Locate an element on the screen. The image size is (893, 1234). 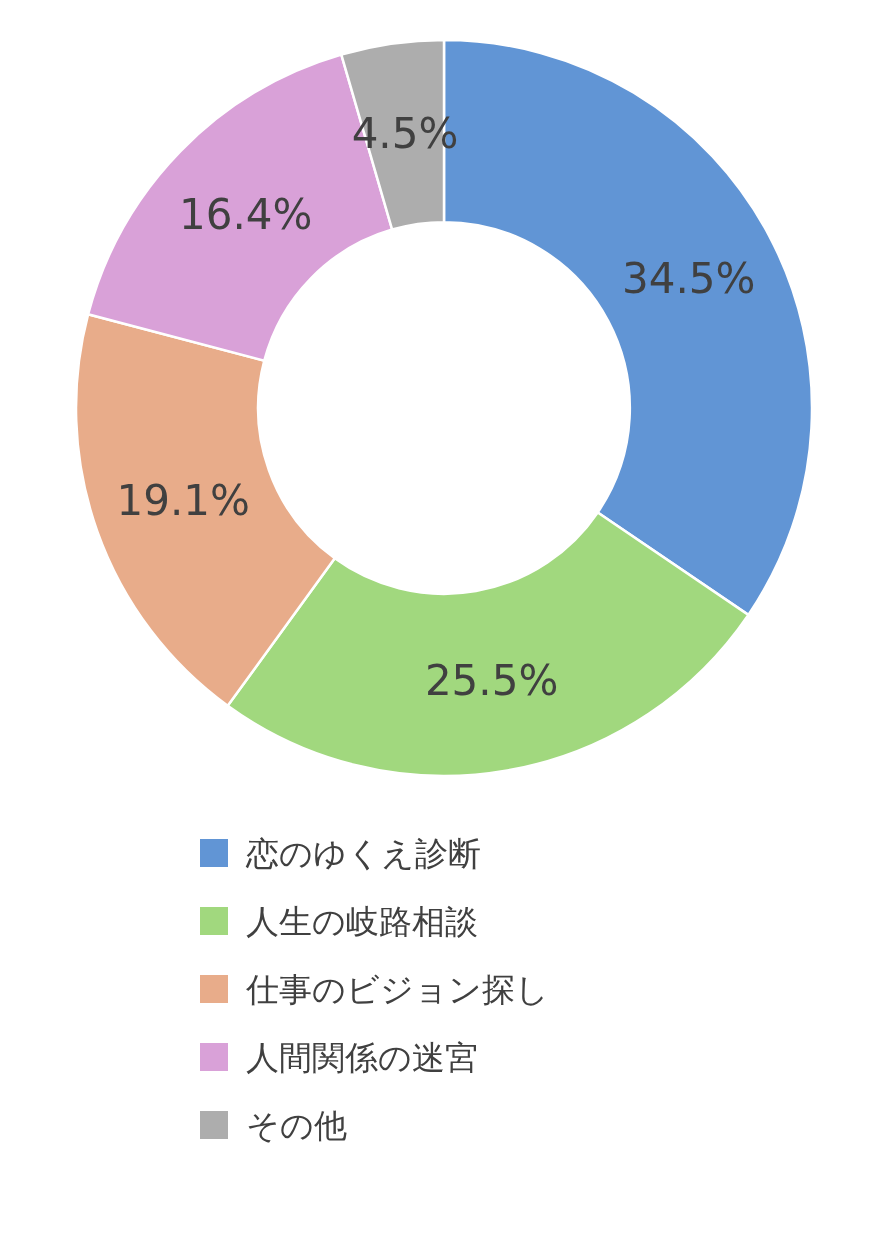
legend-label: 仕事のビジョン探し is located at coordinates (397, 989).